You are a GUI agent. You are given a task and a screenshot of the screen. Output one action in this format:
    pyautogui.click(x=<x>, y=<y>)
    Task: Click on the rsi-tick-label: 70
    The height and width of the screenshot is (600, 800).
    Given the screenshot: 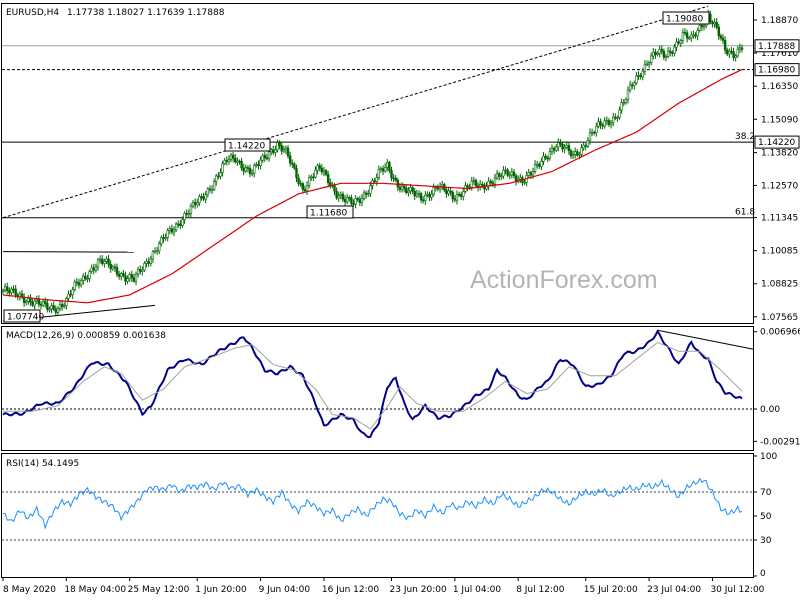 What is the action you would take?
    pyautogui.click(x=766, y=493)
    